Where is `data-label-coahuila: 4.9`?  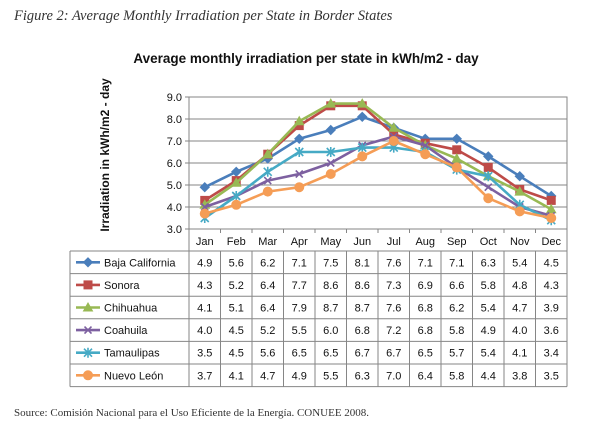 data-label-coahuila: 4.9 is located at coordinates (488, 331).